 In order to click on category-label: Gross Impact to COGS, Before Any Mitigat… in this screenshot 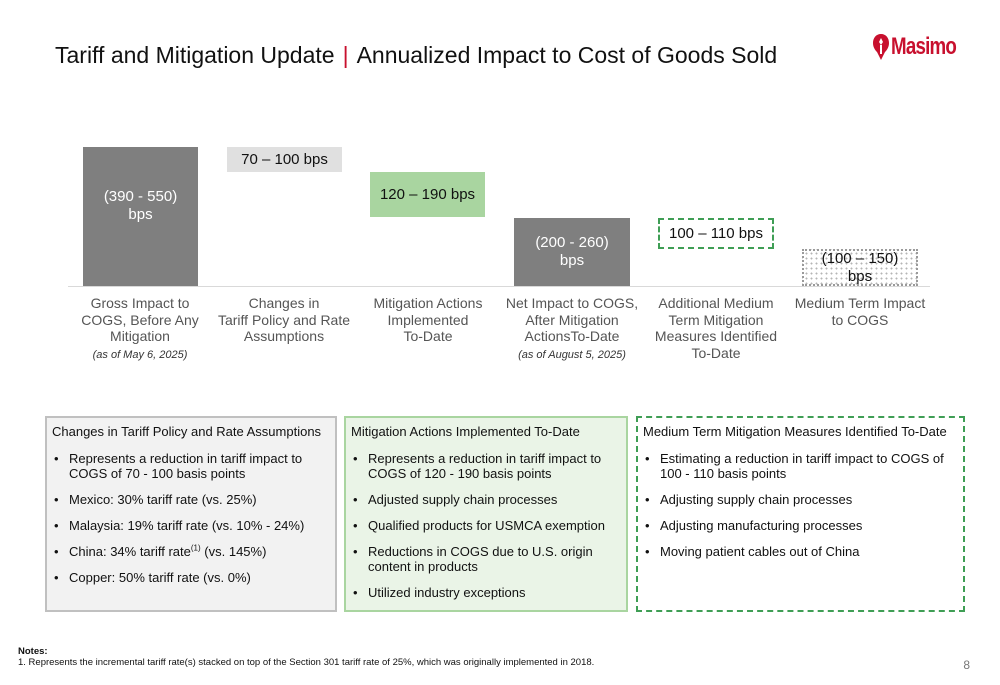, I will do `click(140, 319)`.